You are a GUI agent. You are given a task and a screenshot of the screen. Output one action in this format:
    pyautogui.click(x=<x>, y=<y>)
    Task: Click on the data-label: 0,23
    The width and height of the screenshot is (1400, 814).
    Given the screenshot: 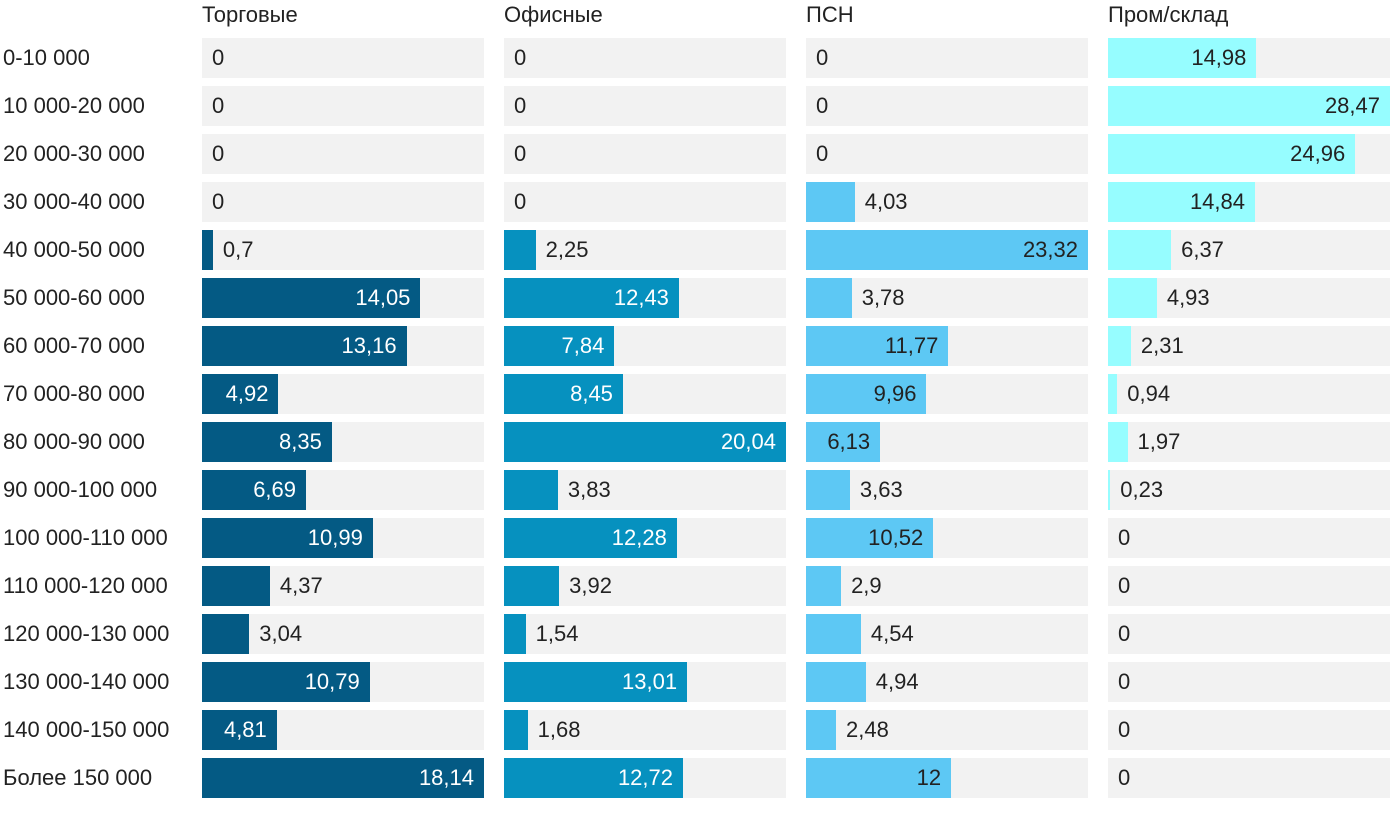 What is the action you would take?
    pyautogui.click(x=1142, y=489)
    